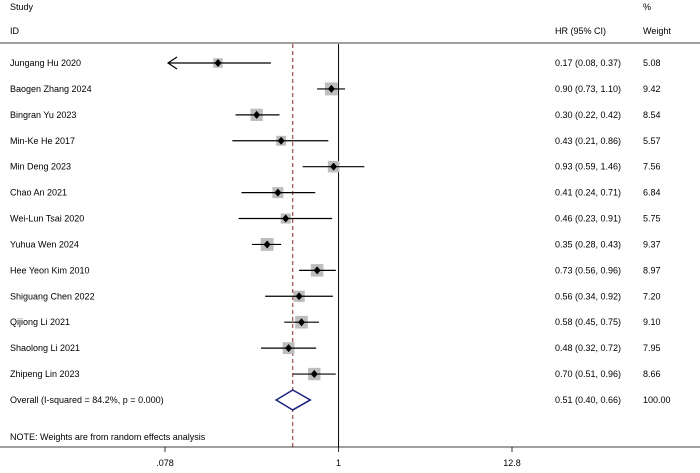  I want to click on overall-weight-value: 100.00, so click(657, 400).